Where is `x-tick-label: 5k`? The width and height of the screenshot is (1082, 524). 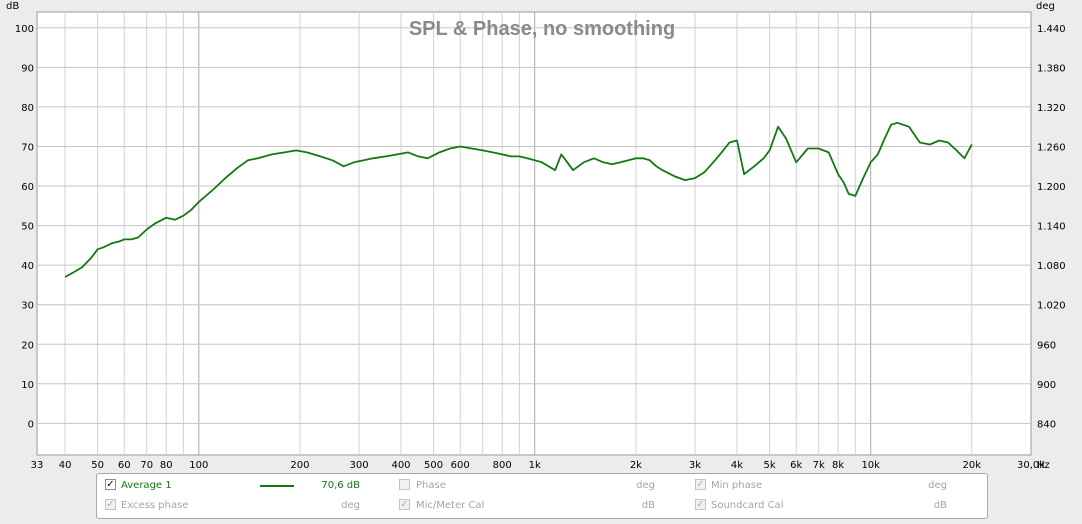 x-tick-label: 5k is located at coordinates (770, 465).